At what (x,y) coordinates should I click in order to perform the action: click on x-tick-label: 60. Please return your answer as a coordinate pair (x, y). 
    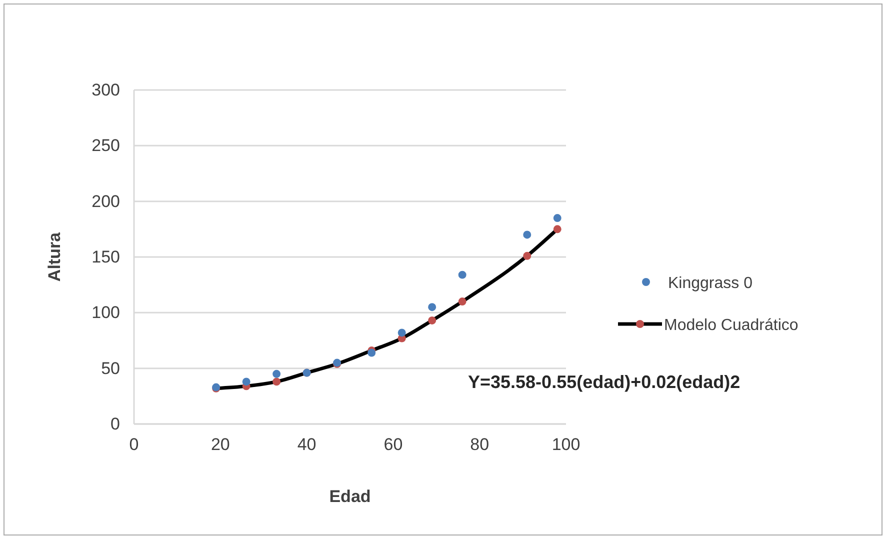
    Looking at the image, I should click on (393, 444).